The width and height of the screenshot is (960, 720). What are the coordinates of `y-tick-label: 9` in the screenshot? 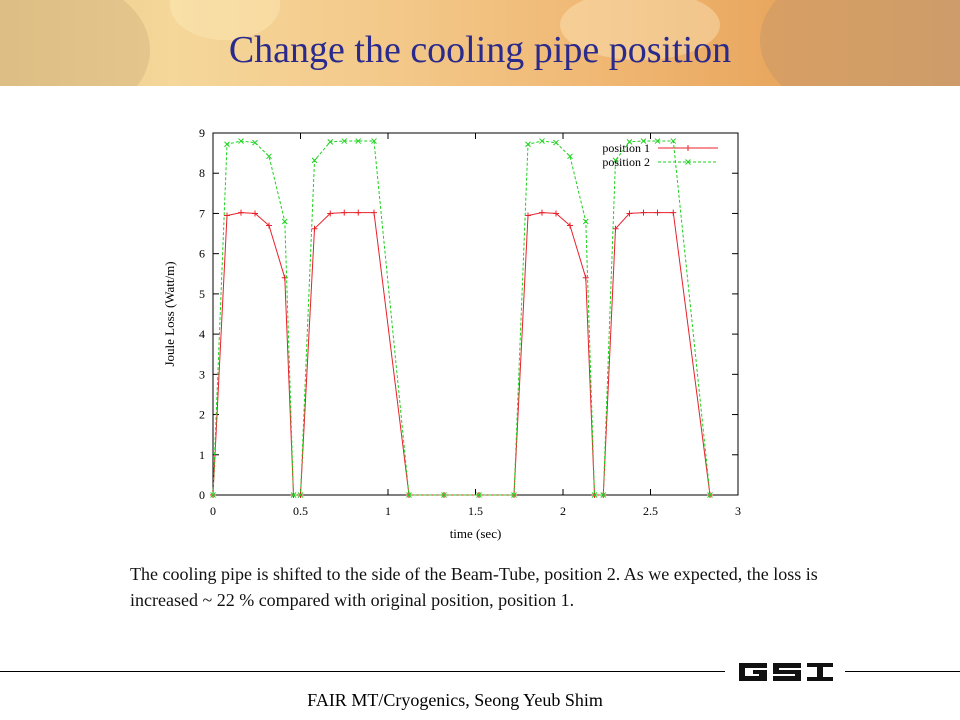 It's located at (202, 133).